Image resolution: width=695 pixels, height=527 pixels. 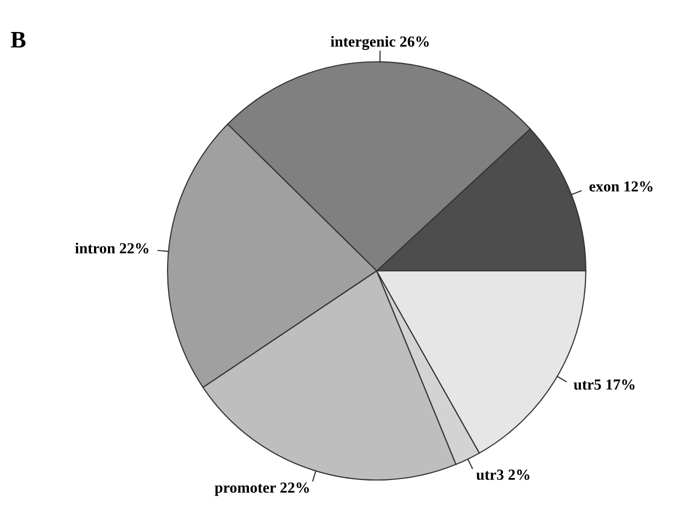 What do you see at coordinates (620, 186) in the screenshot?
I see `slice-label: exon 12%` at bounding box center [620, 186].